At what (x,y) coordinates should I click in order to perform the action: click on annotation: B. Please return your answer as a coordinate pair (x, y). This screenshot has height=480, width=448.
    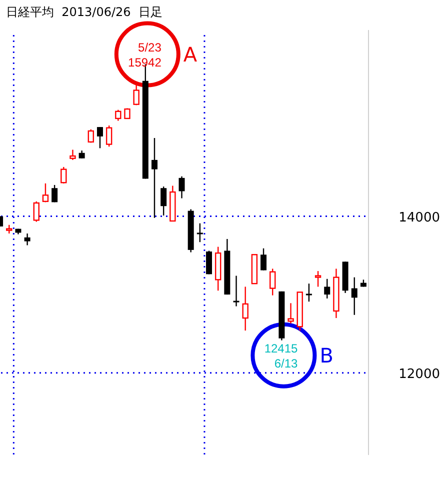
    Looking at the image, I should click on (327, 355).